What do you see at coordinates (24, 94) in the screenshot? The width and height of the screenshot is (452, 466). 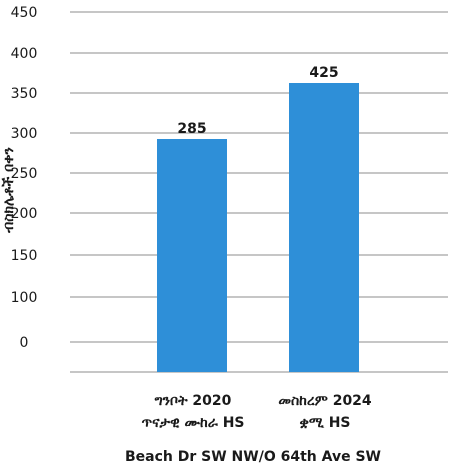 I see `y-tick-label: 350` at bounding box center [24, 94].